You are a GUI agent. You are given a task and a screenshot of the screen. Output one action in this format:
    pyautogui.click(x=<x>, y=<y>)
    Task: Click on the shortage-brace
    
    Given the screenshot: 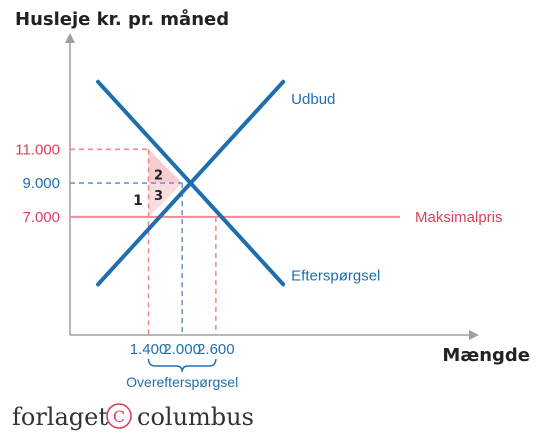 What is the action you would take?
    pyautogui.click(x=182, y=365)
    